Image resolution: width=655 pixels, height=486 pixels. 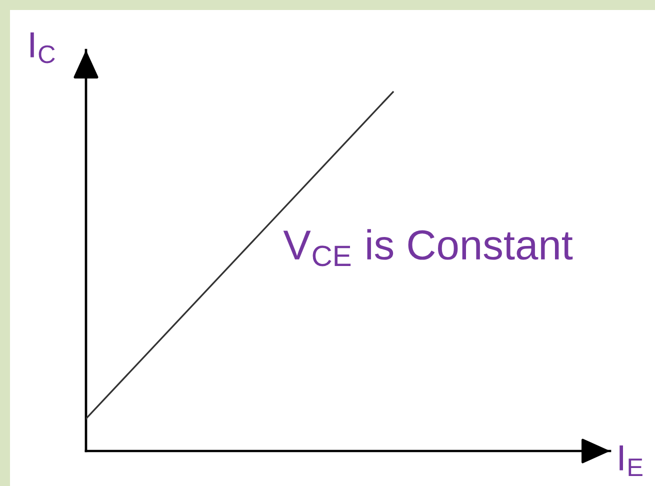 I want to click on x-axis-title: I$_{E}$, so click(x=631, y=460).